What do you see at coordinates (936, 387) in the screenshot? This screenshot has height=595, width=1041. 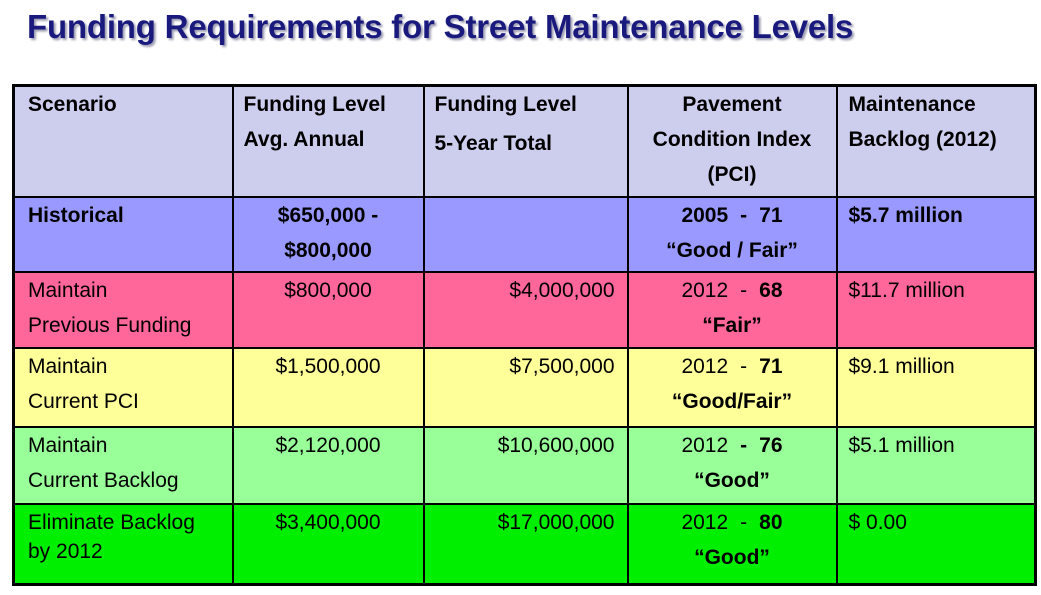 I see `backlog-cell: $9.1 million` at bounding box center [936, 387].